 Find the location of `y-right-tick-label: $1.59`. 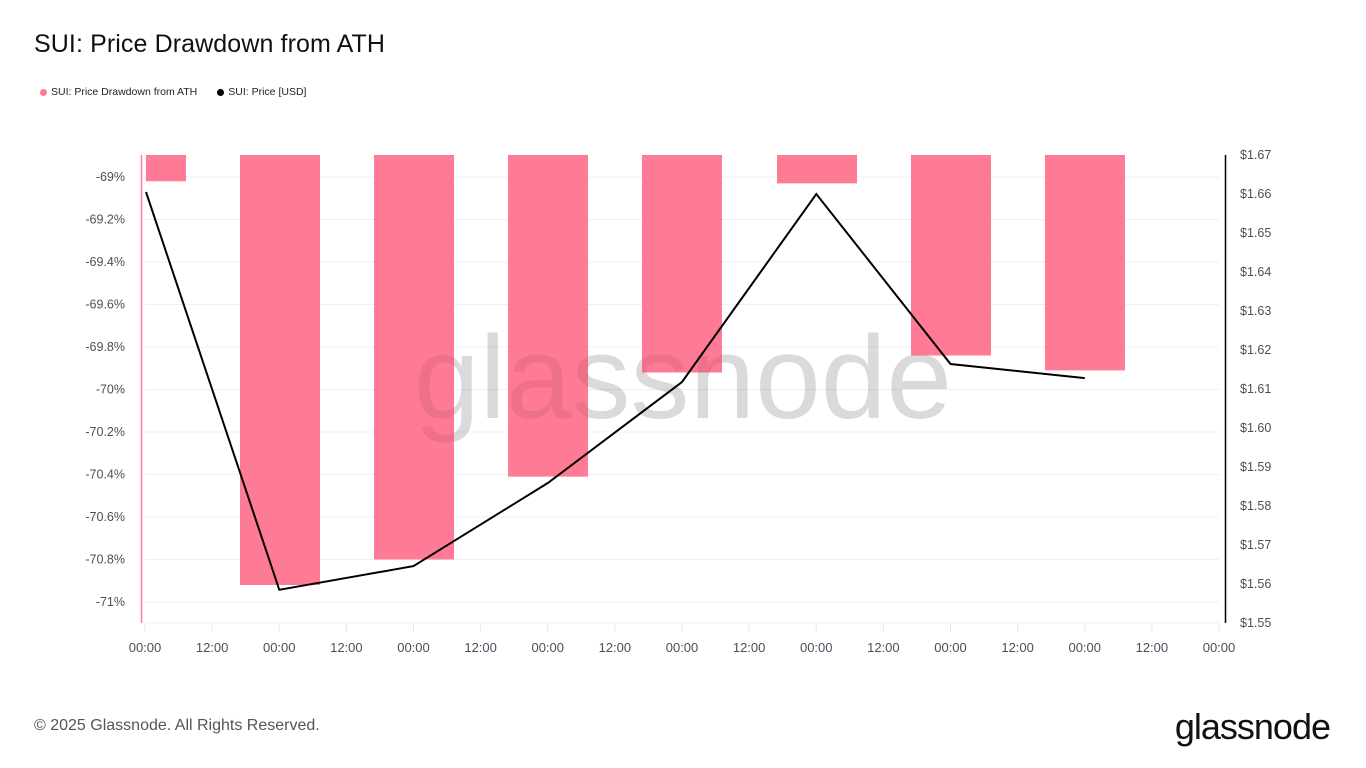

y-right-tick-label: $1.59 is located at coordinates (1255, 467).